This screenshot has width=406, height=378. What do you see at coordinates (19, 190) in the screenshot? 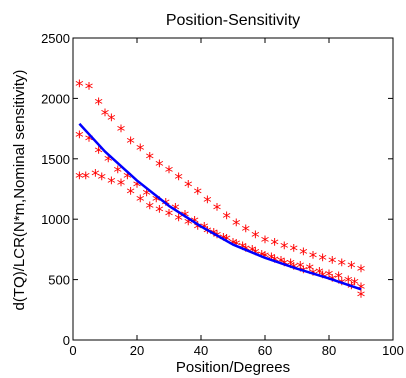
I see `y-axis-label: d(TQ)/LCR(N*m,Nominal sensitivity)` at bounding box center [19, 190].